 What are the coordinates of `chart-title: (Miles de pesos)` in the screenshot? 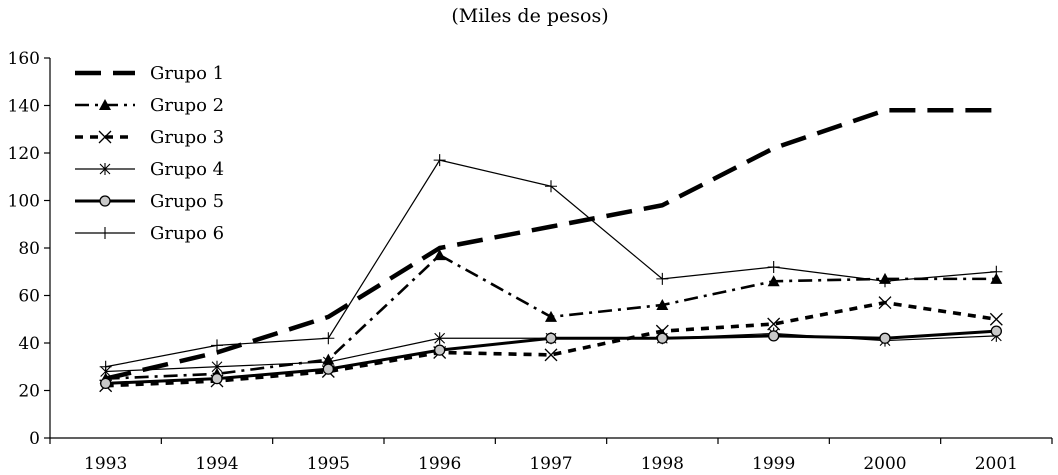 It's located at (529, 16).